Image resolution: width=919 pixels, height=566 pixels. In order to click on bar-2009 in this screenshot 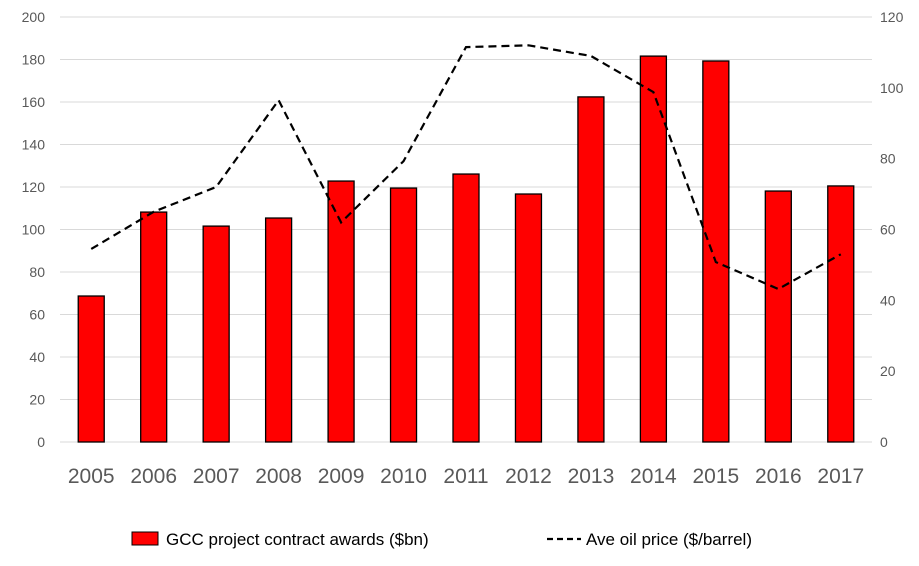, I will do `click(341, 311)`.